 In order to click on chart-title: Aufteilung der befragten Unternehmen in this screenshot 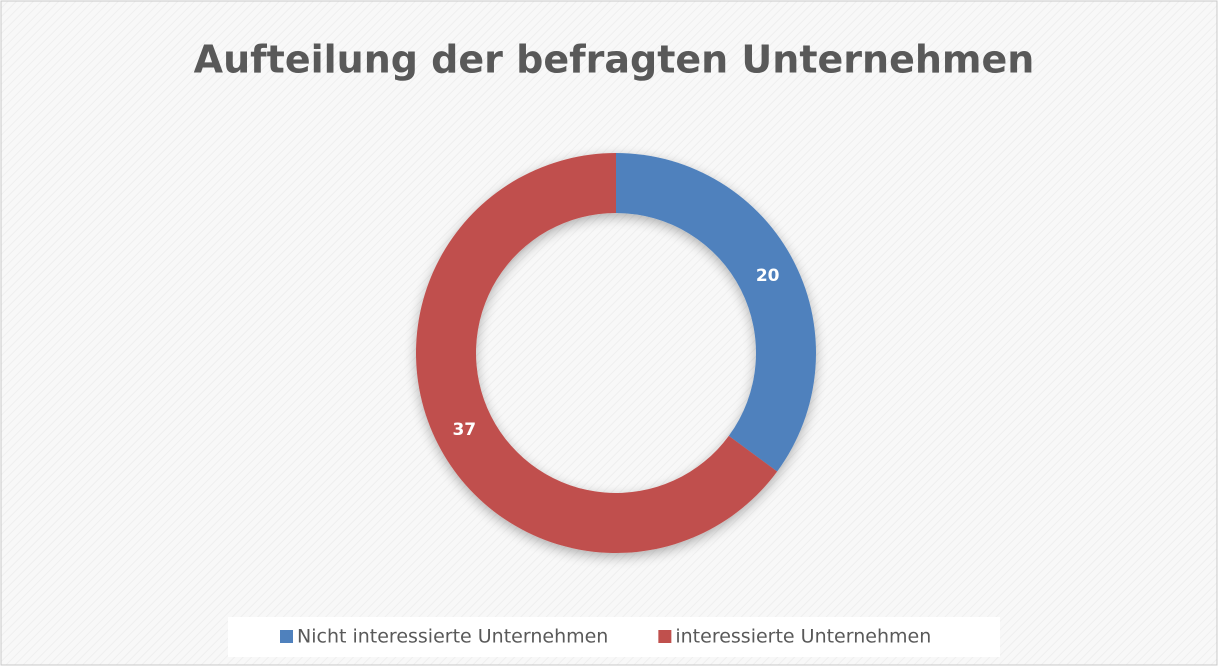, I will do `click(614, 60)`.